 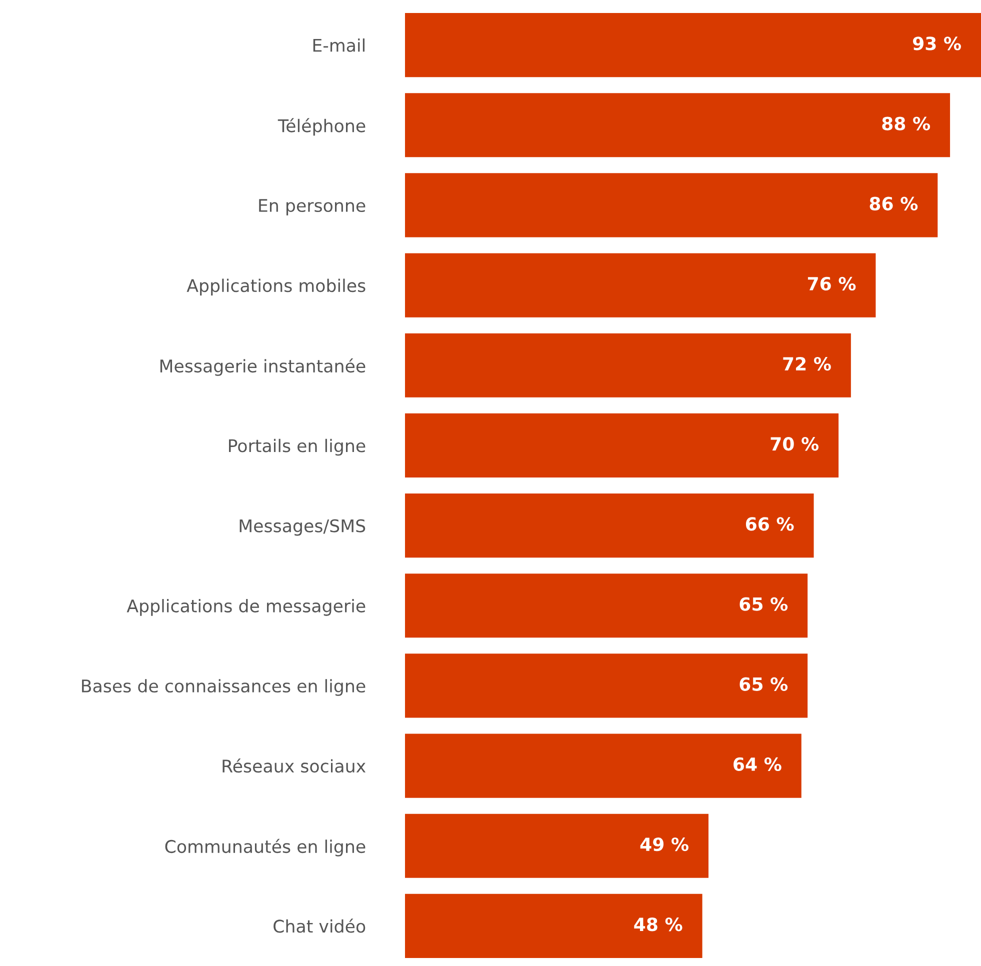 What do you see at coordinates (294, 765) in the screenshot?
I see `y-tick-label: Réseaux sociaux` at bounding box center [294, 765].